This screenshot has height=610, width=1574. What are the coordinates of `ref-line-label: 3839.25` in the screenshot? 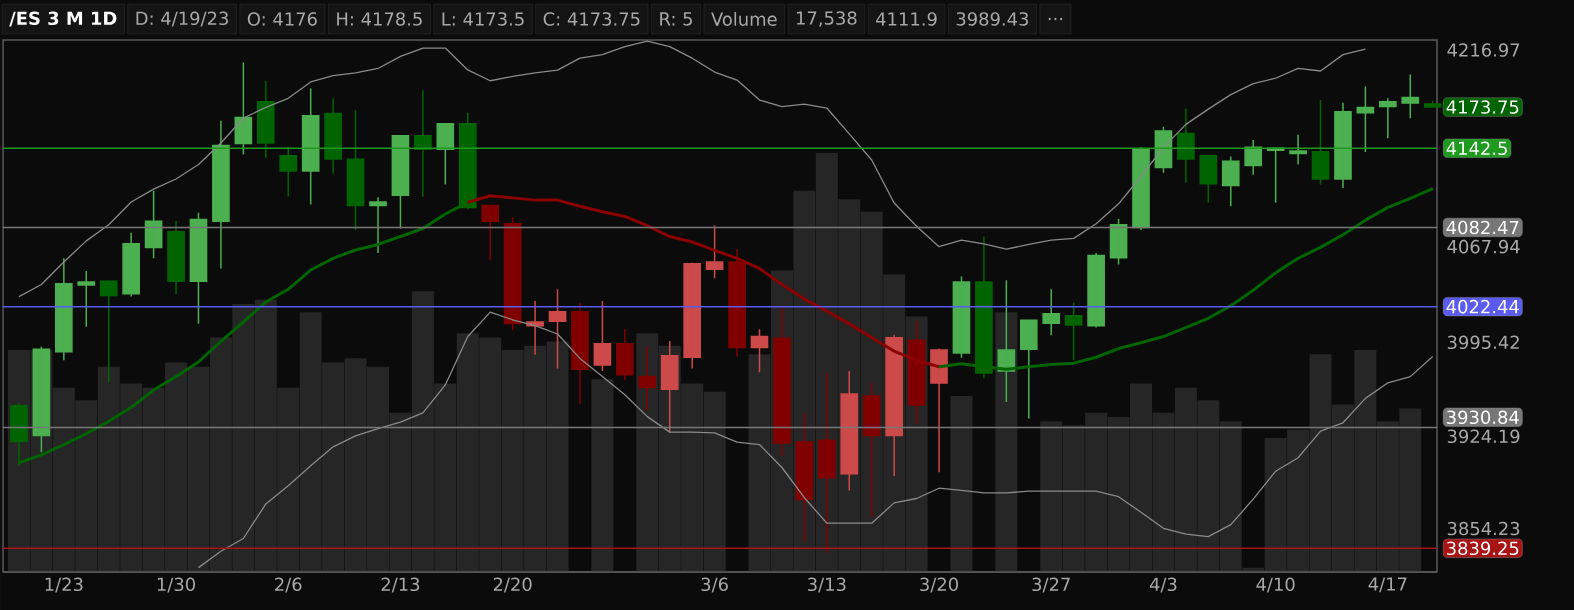 It's located at (1483, 548).